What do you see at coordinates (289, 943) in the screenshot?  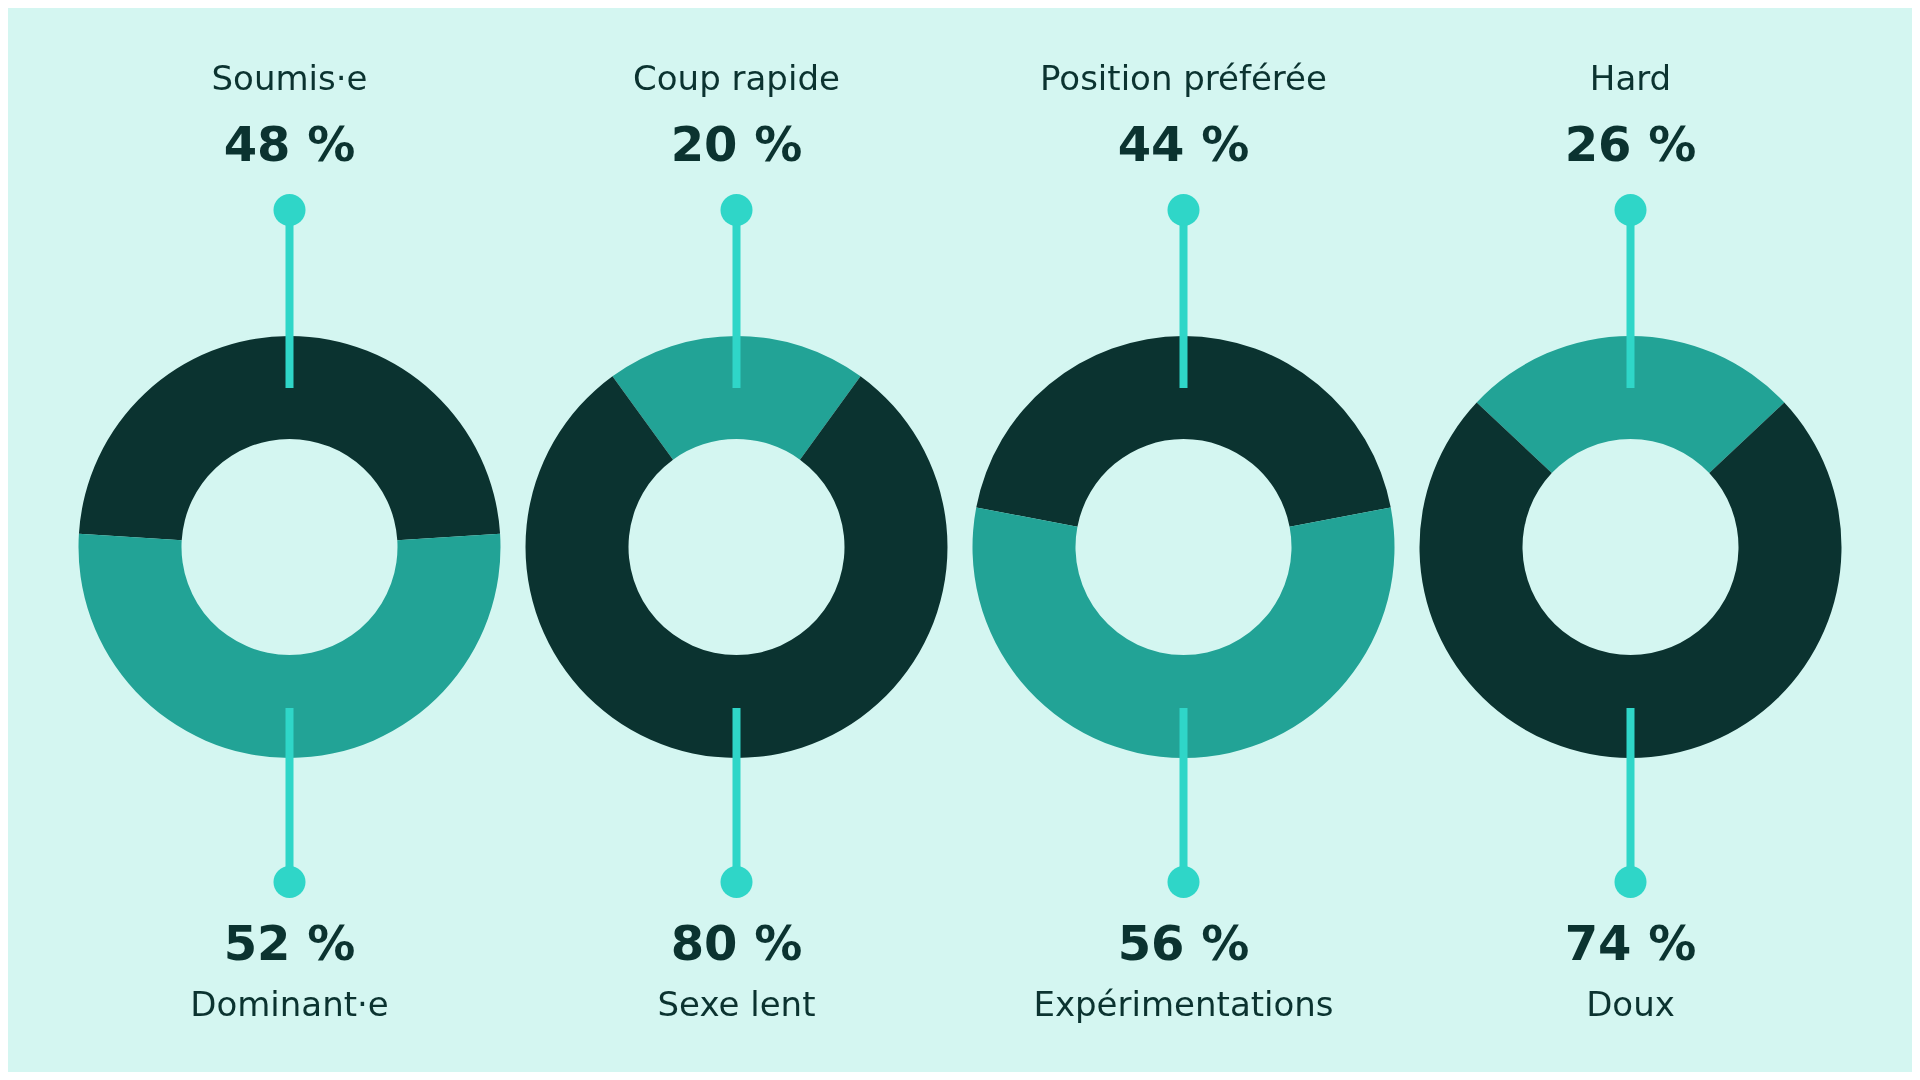 I see `data-label: 52 %` at bounding box center [289, 943].